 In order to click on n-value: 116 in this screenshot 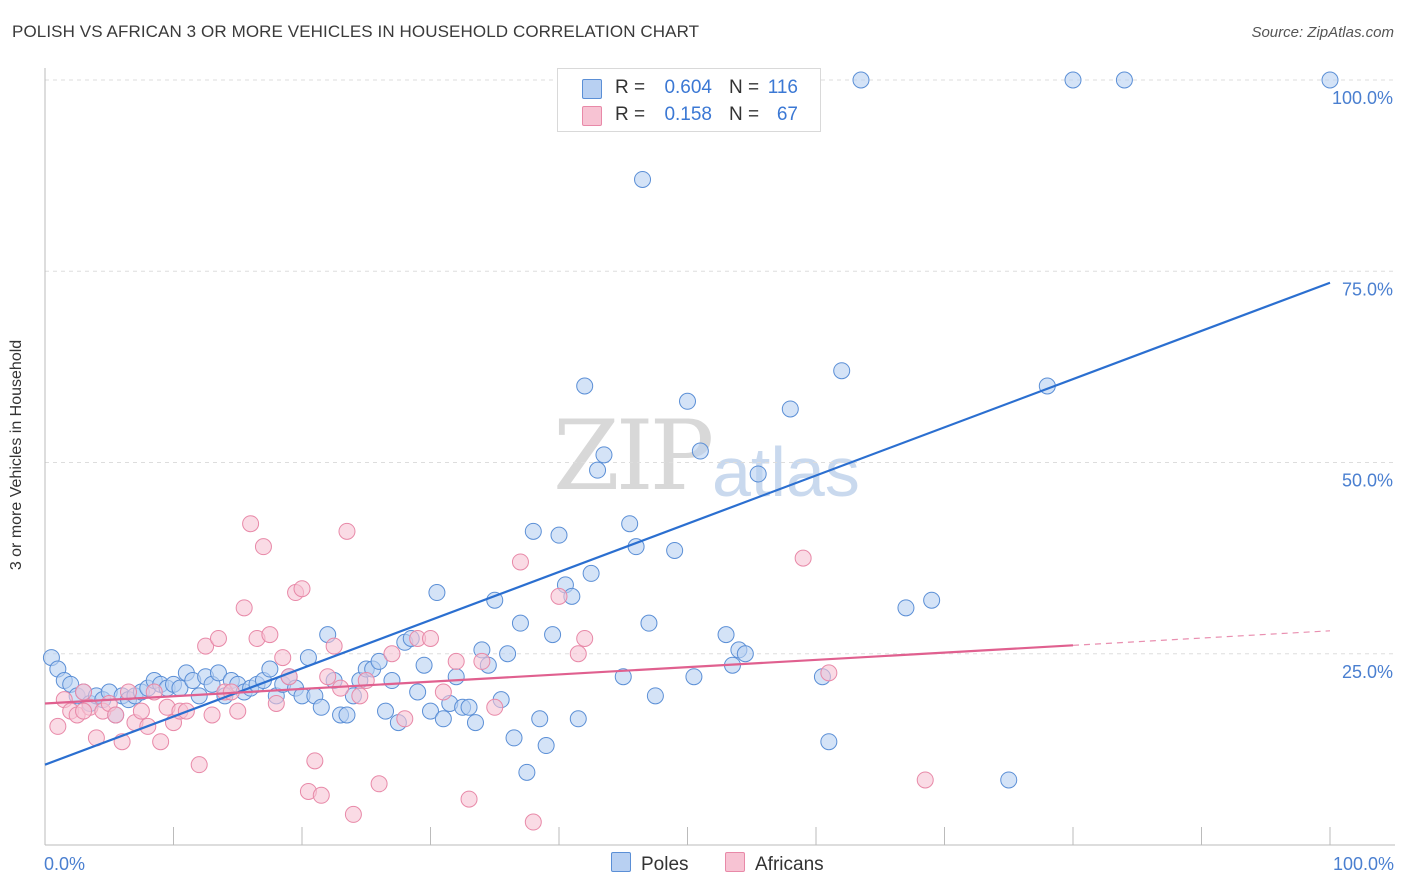, I will do `click(782, 87)`.